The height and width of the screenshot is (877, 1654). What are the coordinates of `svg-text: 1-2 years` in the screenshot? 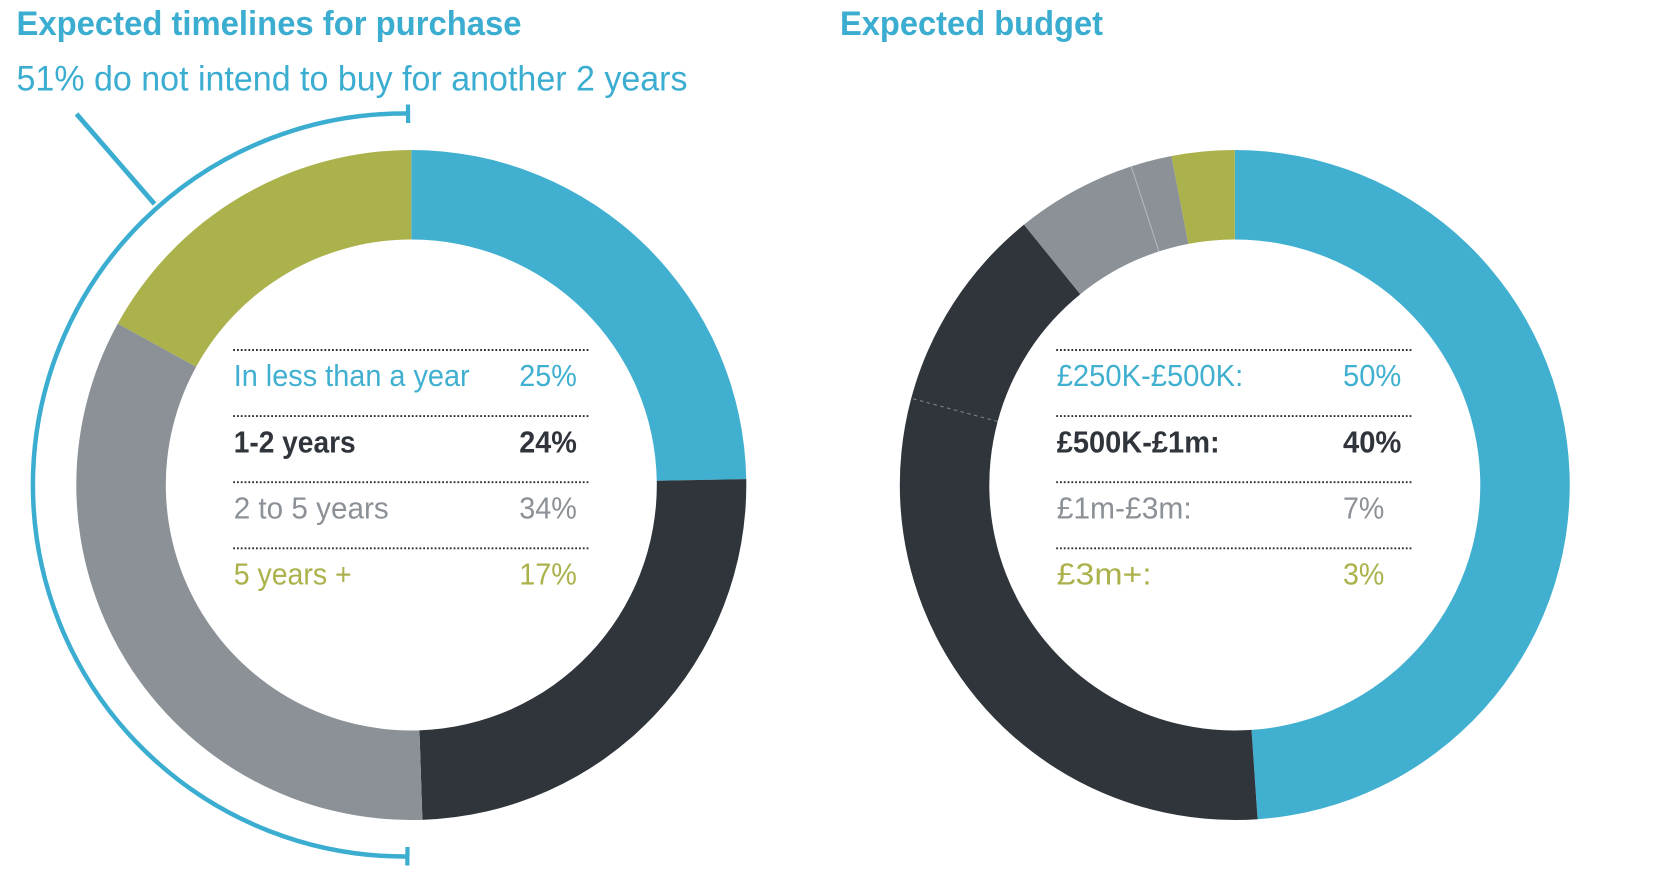 It's located at (295, 441).